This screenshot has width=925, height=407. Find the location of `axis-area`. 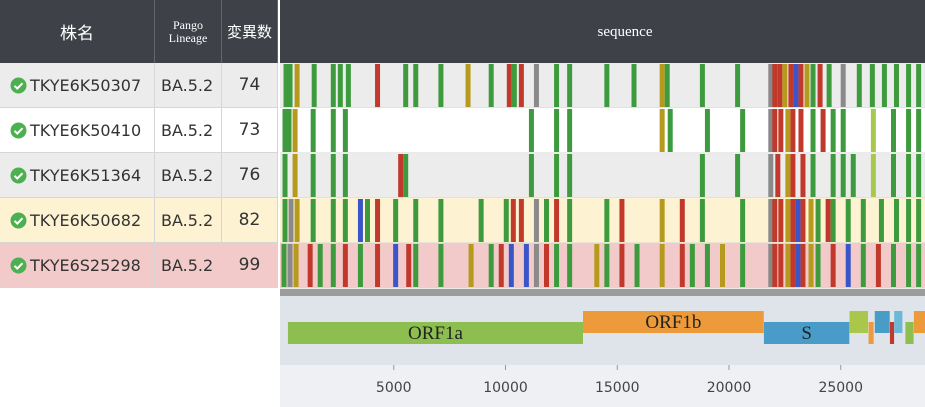

axis-area is located at coordinates (602, 386).